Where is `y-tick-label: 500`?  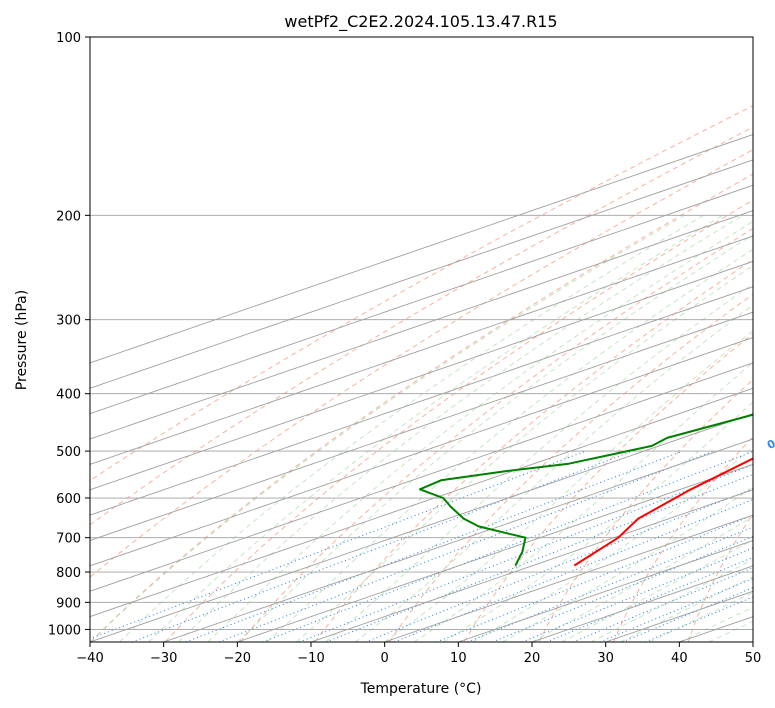
y-tick-label: 500 is located at coordinates (68, 452).